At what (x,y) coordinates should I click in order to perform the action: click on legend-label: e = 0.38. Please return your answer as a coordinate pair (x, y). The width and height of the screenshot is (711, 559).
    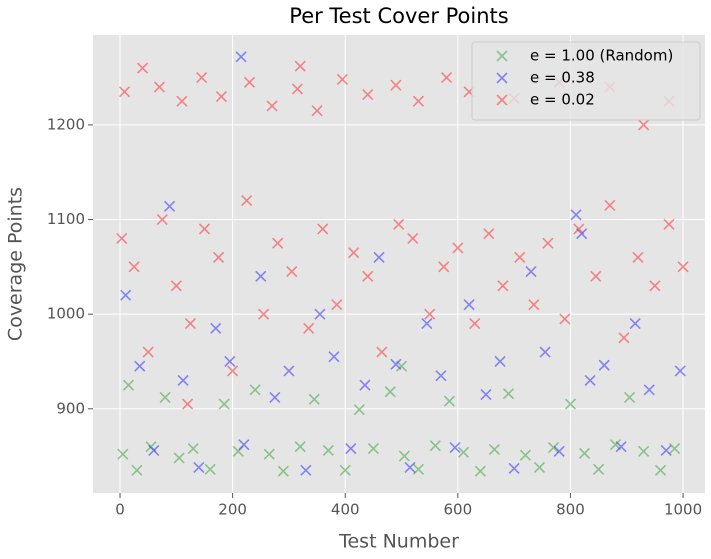
    Looking at the image, I should click on (562, 78).